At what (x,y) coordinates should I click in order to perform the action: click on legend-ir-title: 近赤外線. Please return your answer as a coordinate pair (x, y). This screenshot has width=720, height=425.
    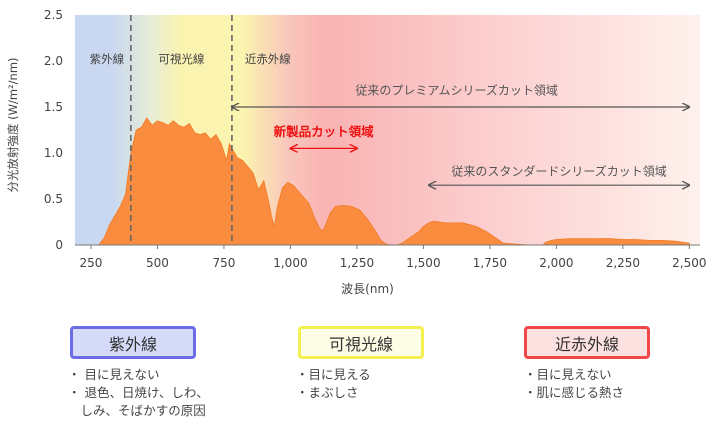
    Looking at the image, I should click on (586, 344).